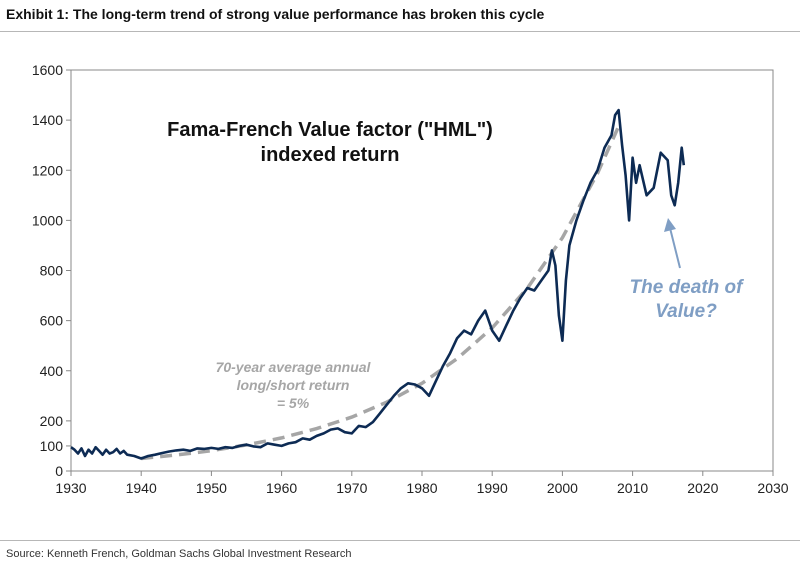 The width and height of the screenshot is (800, 569). Describe the element at coordinates (293, 403) in the screenshot. I see `trend-annotation-line-3: = 5%` at that location.